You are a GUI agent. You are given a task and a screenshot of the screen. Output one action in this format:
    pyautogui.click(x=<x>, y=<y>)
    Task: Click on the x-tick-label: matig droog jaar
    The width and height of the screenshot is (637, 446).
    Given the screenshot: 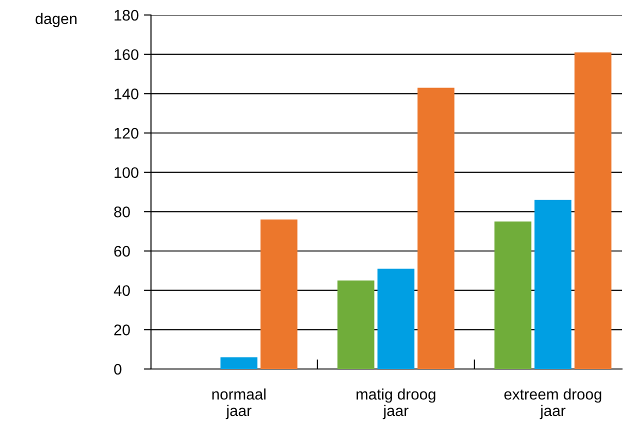 What is the action you would take?
    pyautogui.click(x=396, y=404)
    